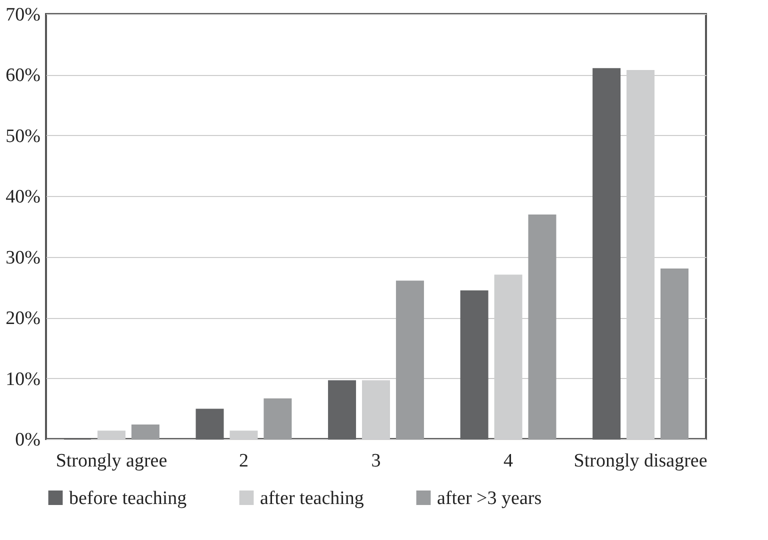 This screenshot has width=768, height=540. I want to click on y-tick-label: 50%, so click(23, 136).